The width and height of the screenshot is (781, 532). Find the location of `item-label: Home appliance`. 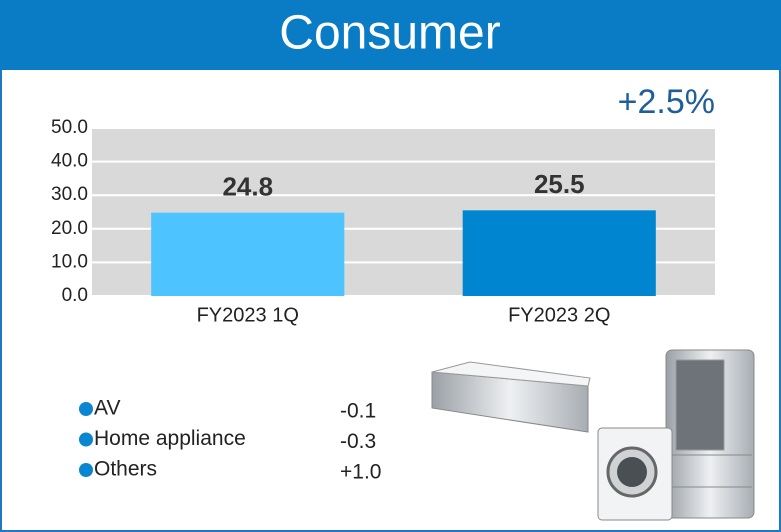

item-label: Home appliance is located at coordinates (170, 438).